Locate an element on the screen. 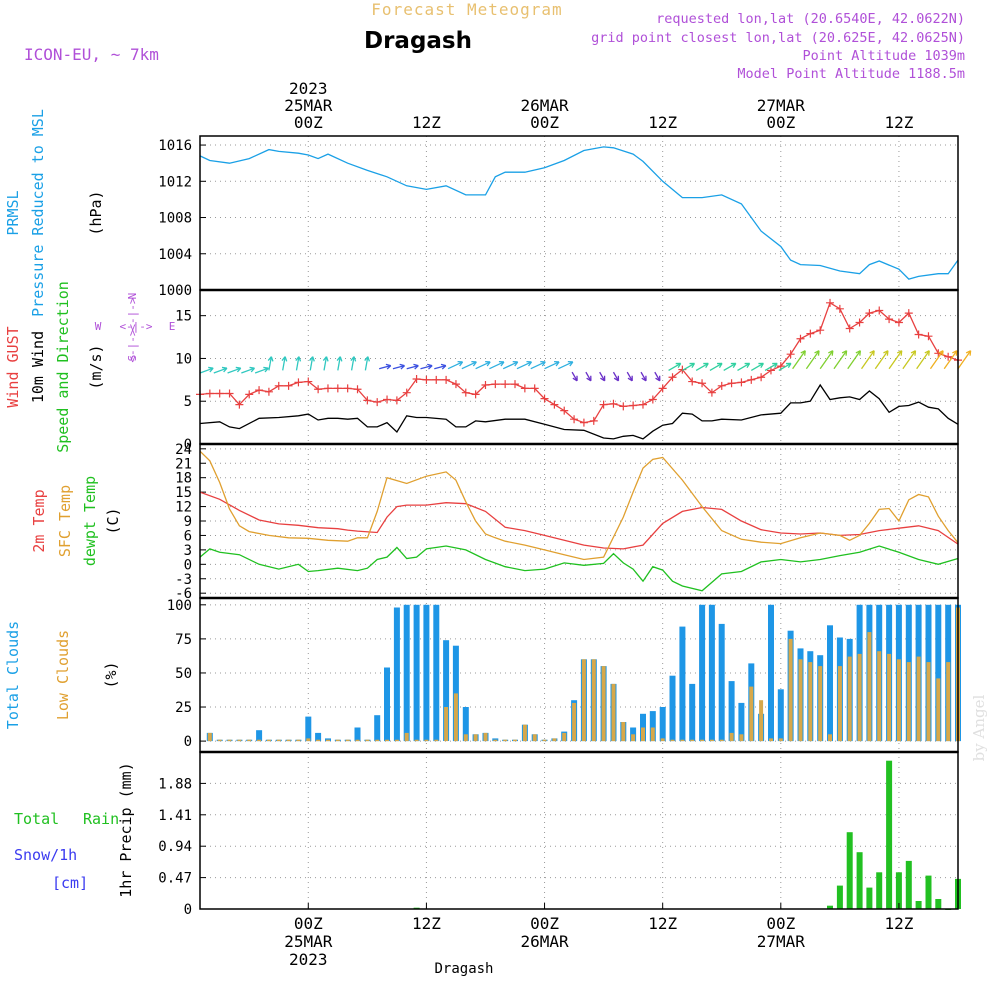 The image size is (1000, 1005). panel-label: Total is located at coordinates (36, 819).